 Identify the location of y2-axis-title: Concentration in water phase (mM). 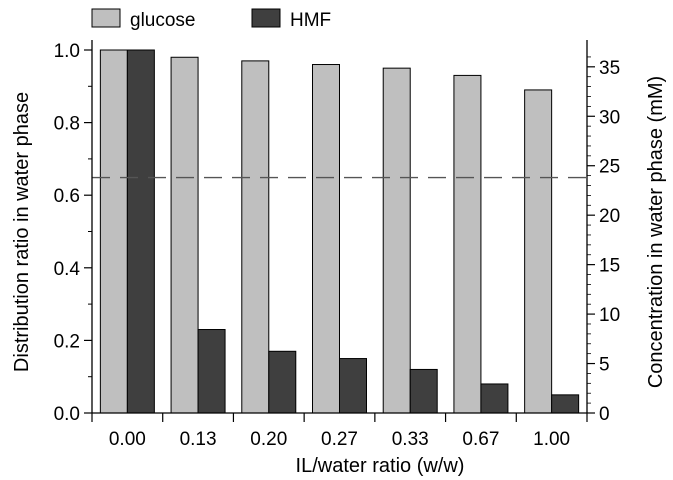
(656, 232).